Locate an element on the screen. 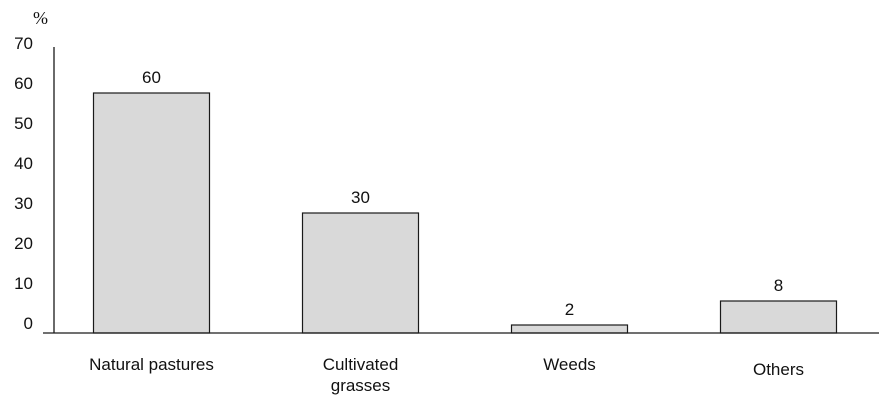 The image size is (879, 399). category-label: Cultivated is located at coordinates (361, 364).